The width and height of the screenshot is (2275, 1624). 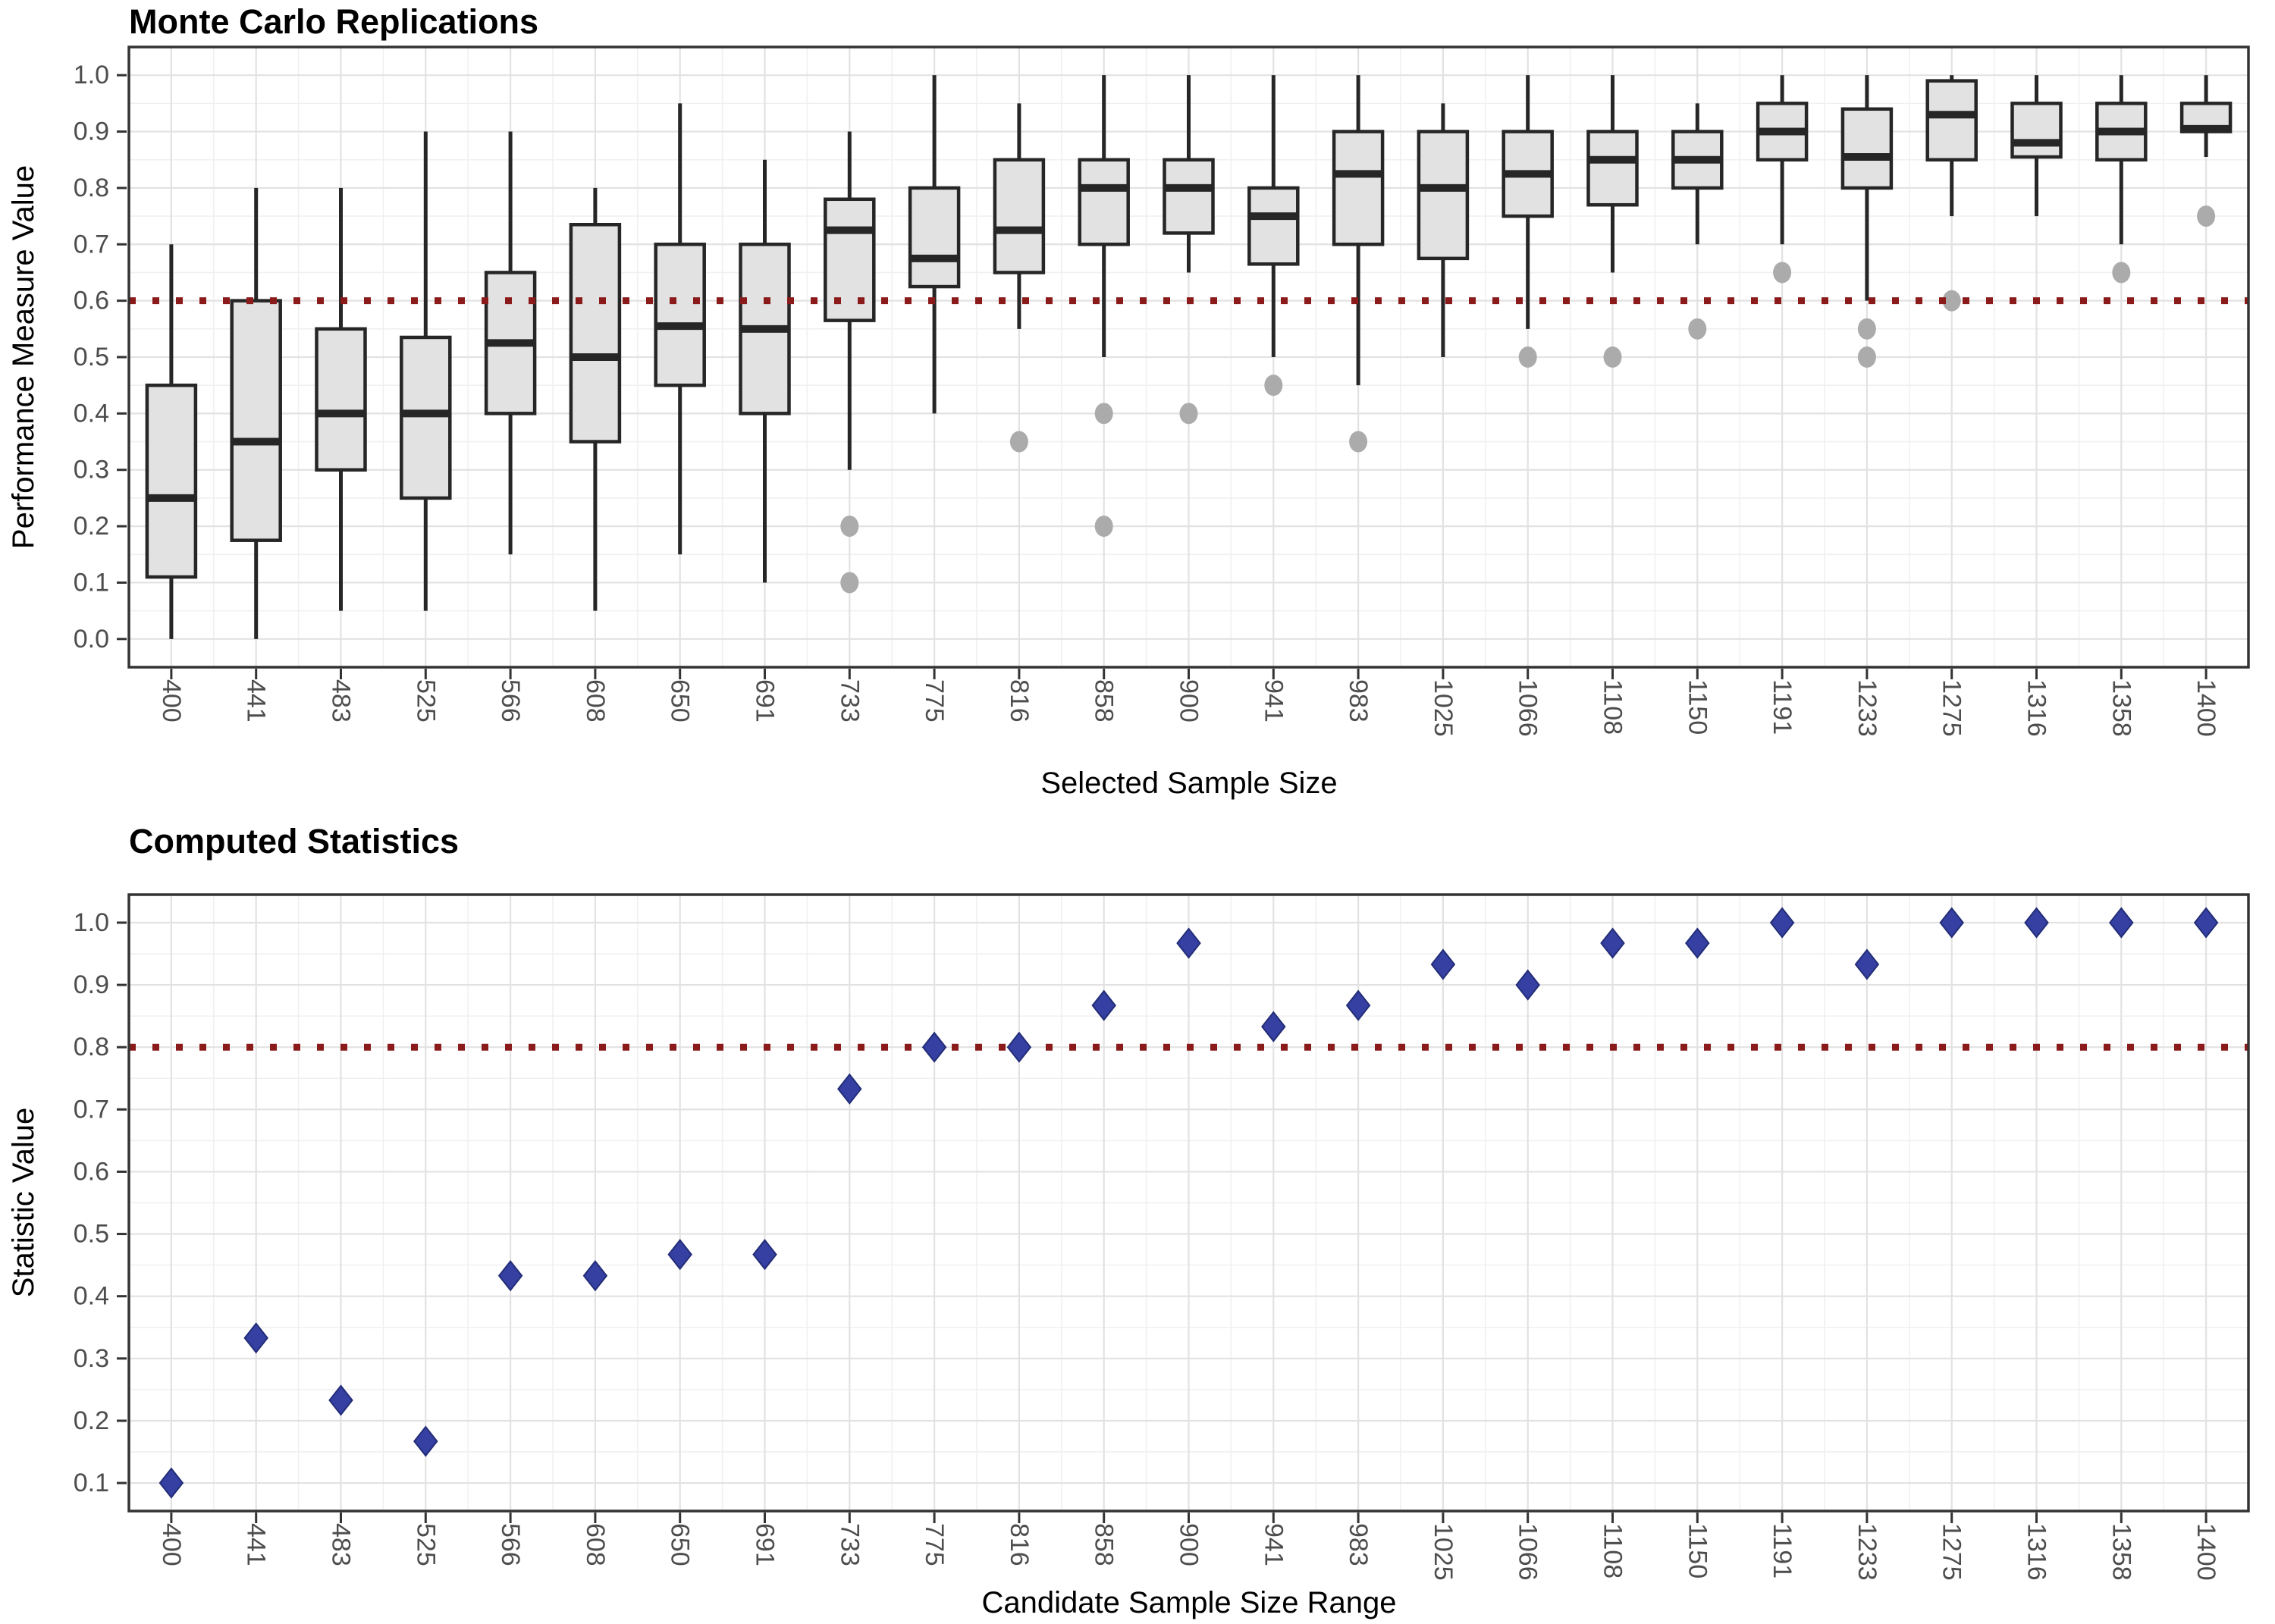 What do you see at coordinates (1613, 707) in the screenshot?
I see `x-tick-label: 1108` at bounding box center [1613, 707].